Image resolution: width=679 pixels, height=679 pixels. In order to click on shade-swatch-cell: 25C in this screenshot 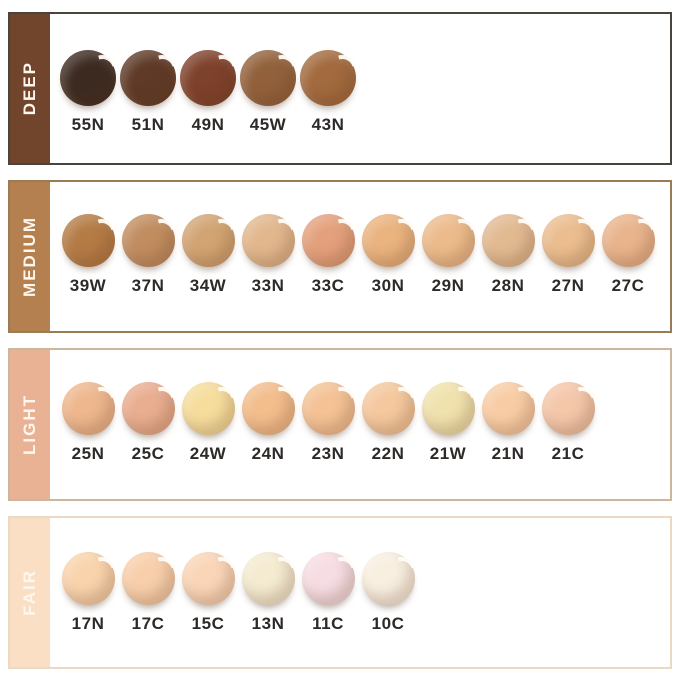, I will do `click(149, 422)`.